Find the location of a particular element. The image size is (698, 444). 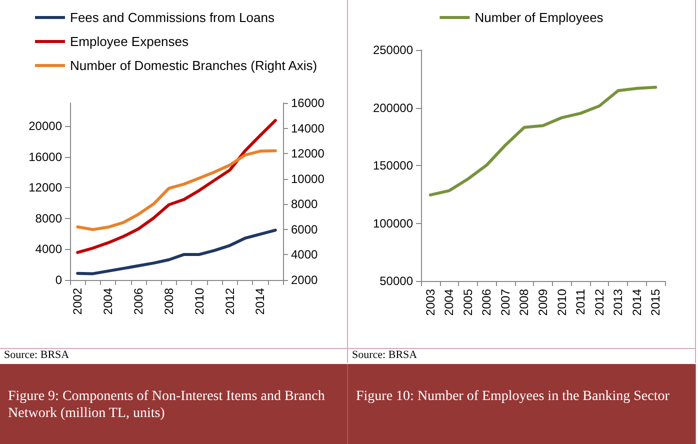

y-tick-label: 50000 is located at coordinates (397, 281).